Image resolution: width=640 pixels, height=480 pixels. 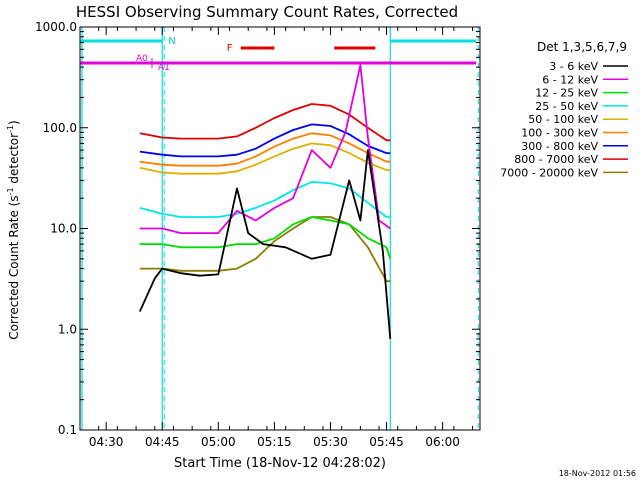 What do you see at coordinates (597, 473) in the screenshot?
I see `timestamp: 18-Nov-2012 01:56` at bounding box center [597, 473].